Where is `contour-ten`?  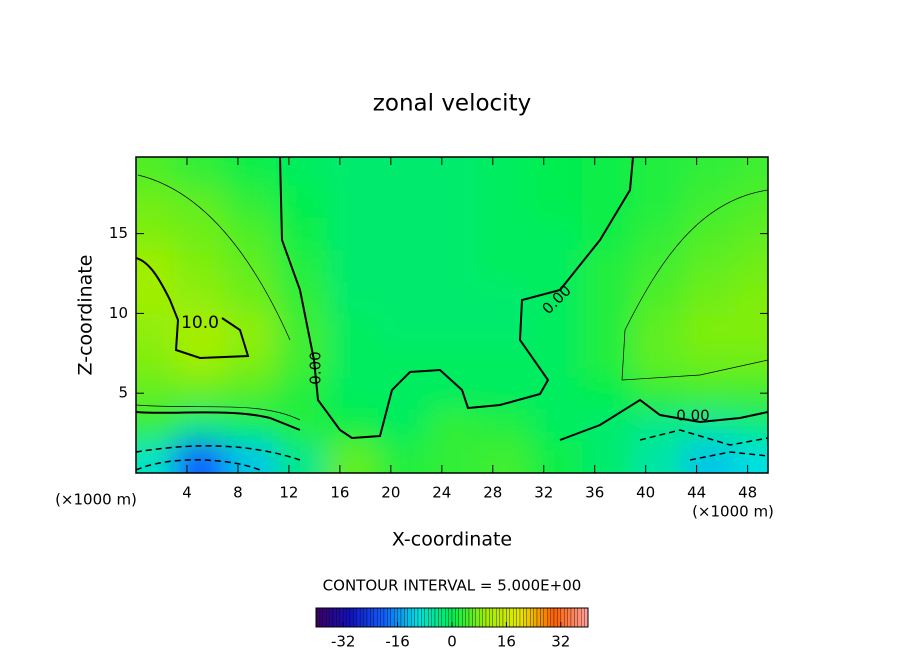
contour-ten is located at coordinates (193, 308).